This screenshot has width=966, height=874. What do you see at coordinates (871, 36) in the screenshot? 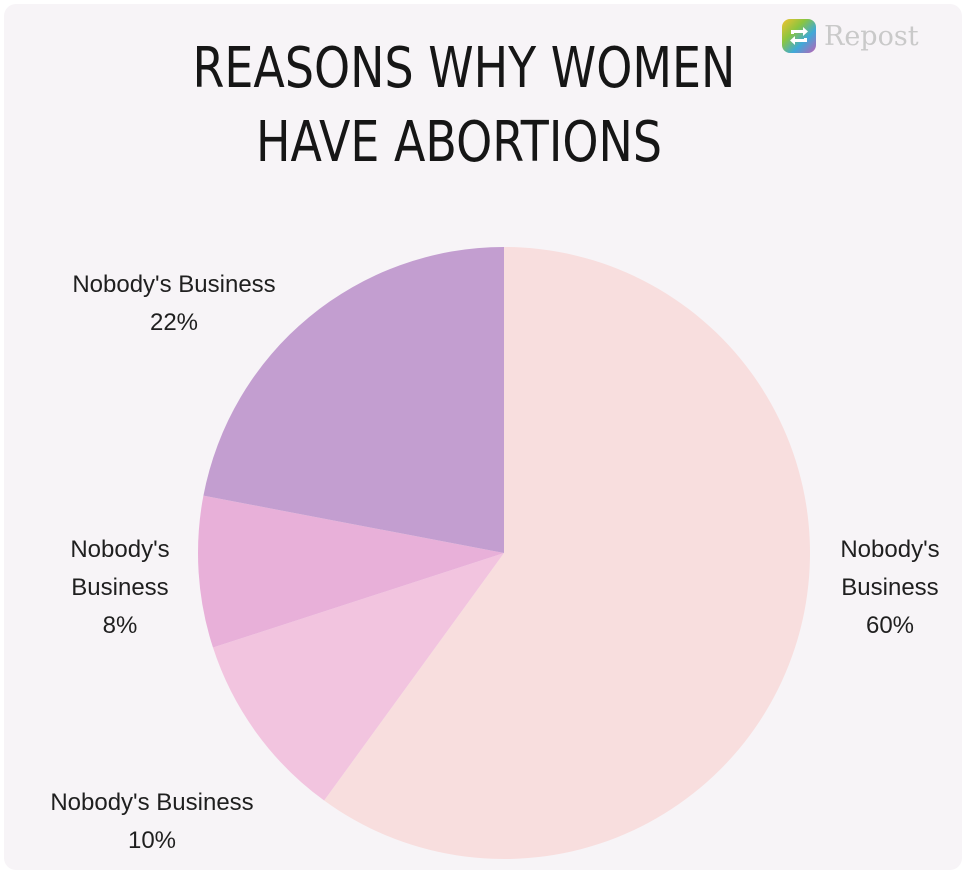
I see `repost-label: Repost` at bounding box center [871, 36].